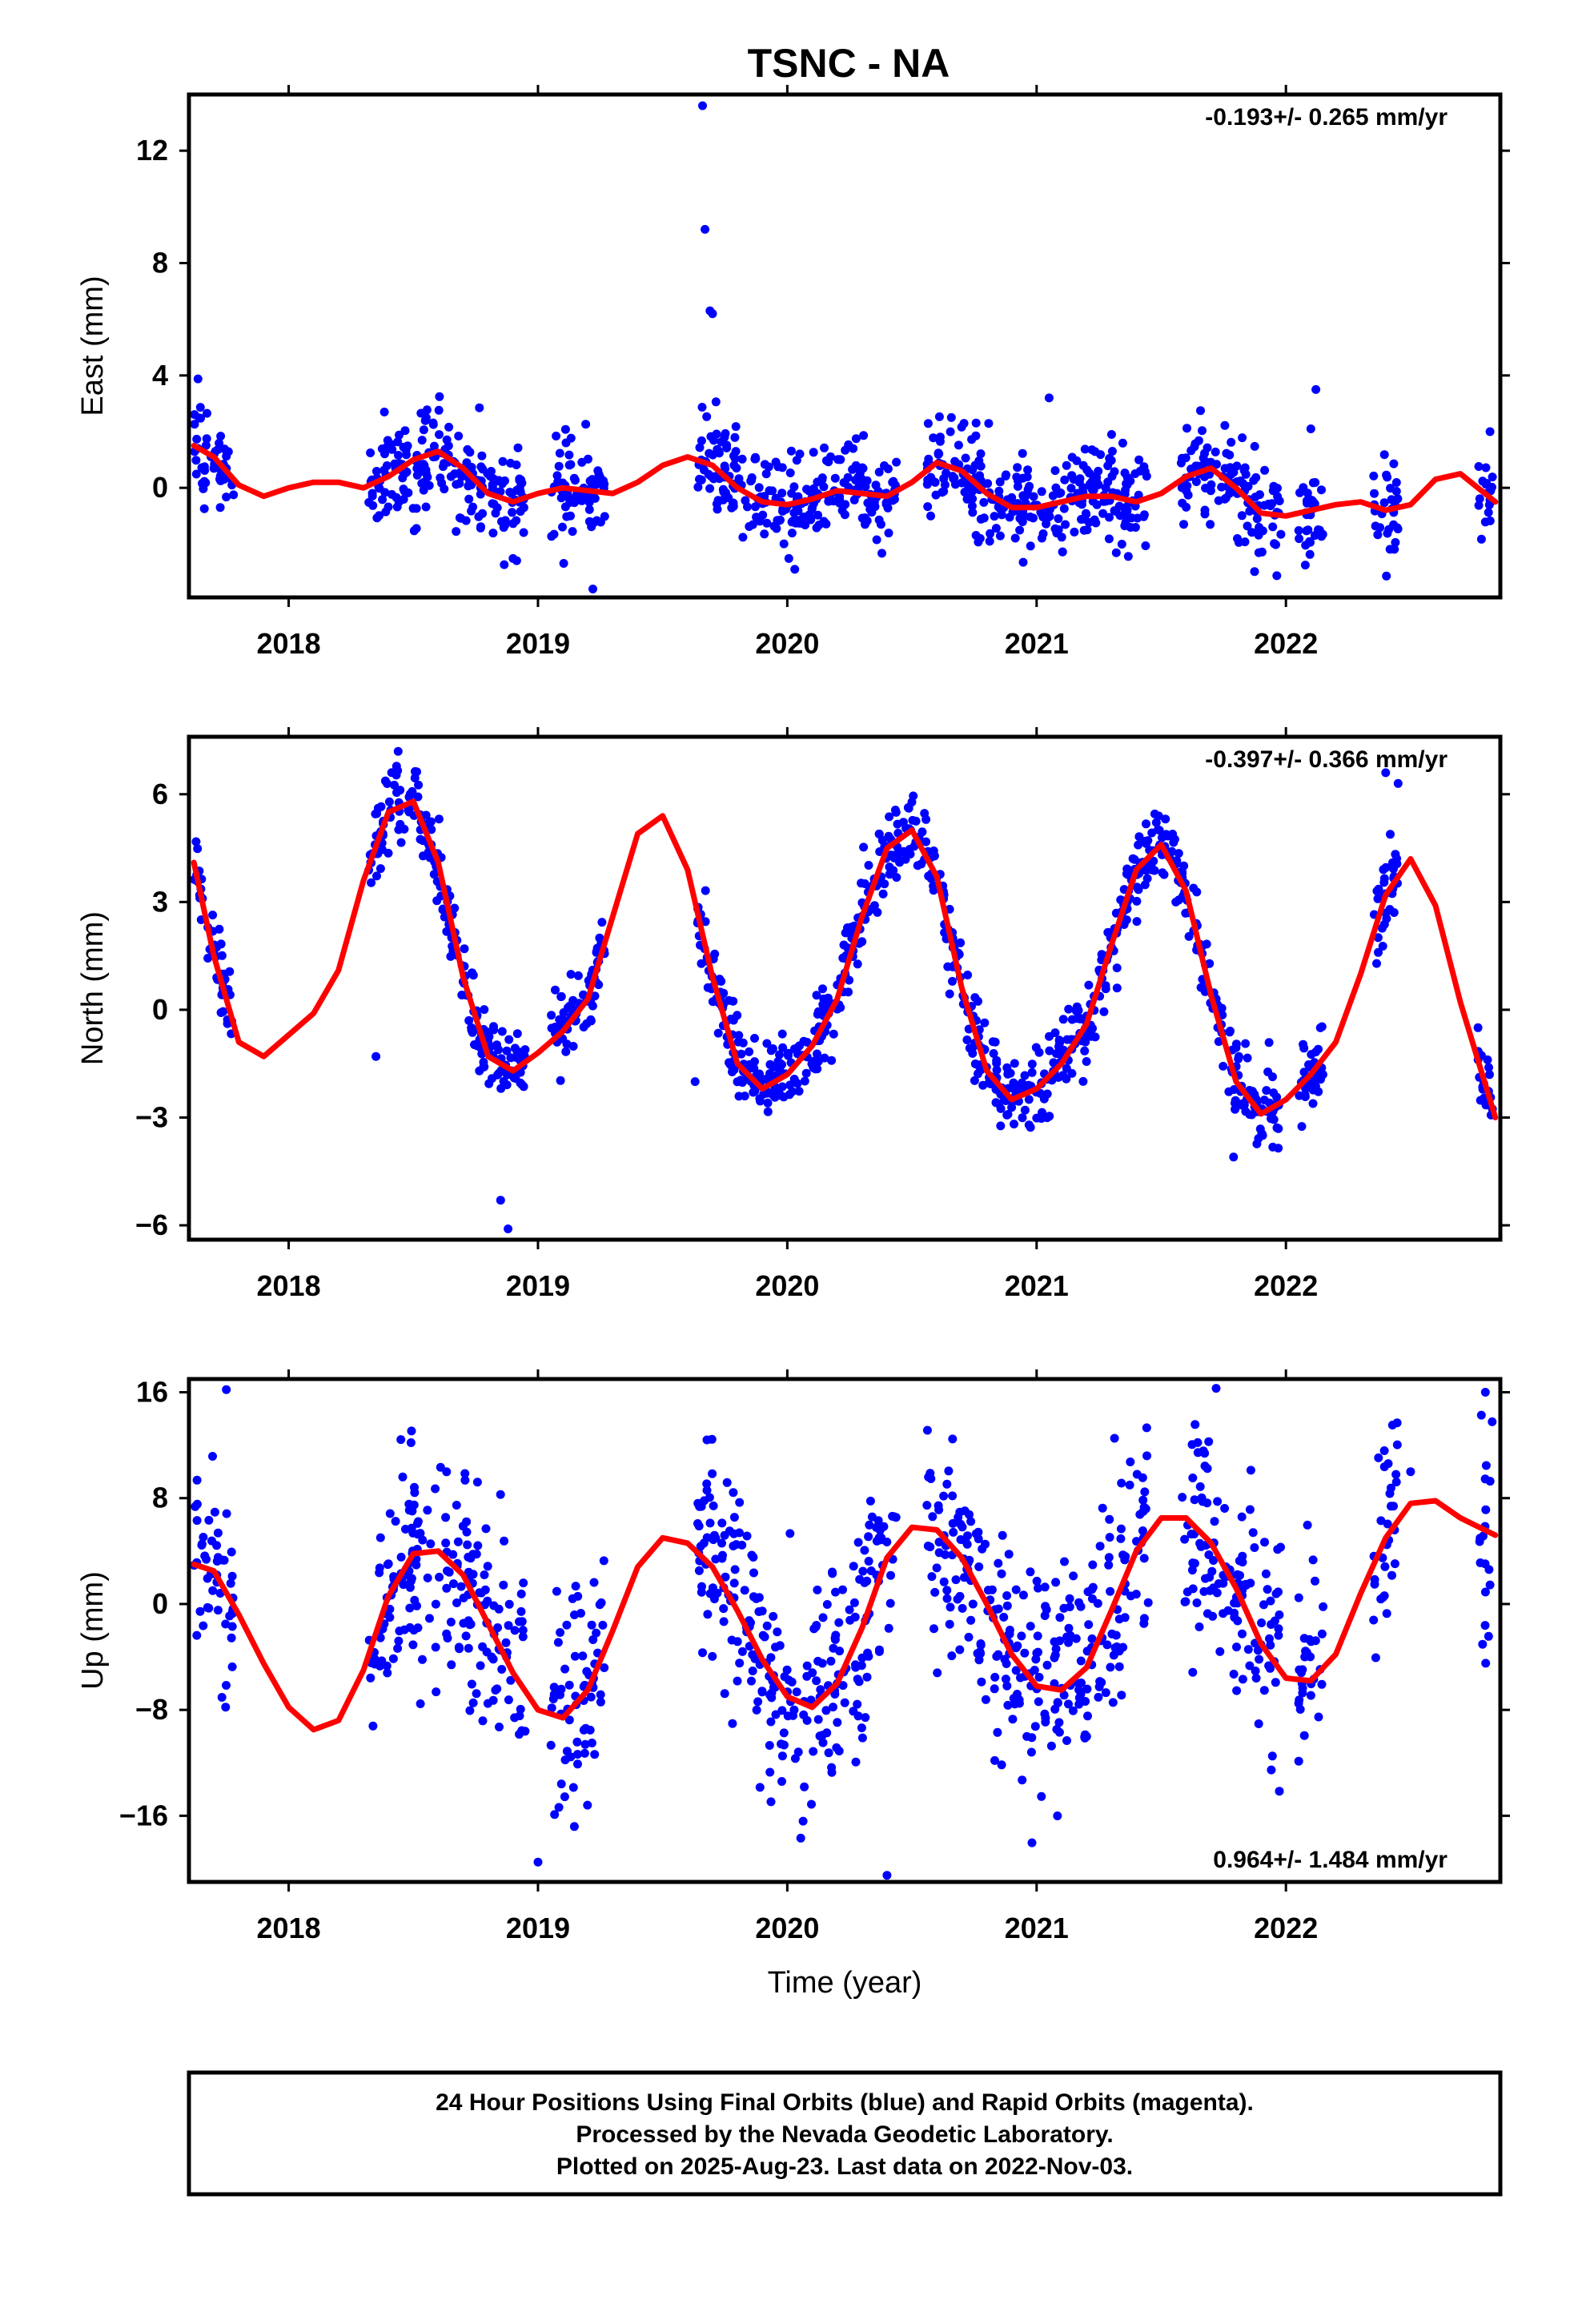 This screenshot has width=1582, height=2324. Describe the element at coordinates (93, 1631) in the screenshot. I see `y-axis-label: Up (mm)` at that location.